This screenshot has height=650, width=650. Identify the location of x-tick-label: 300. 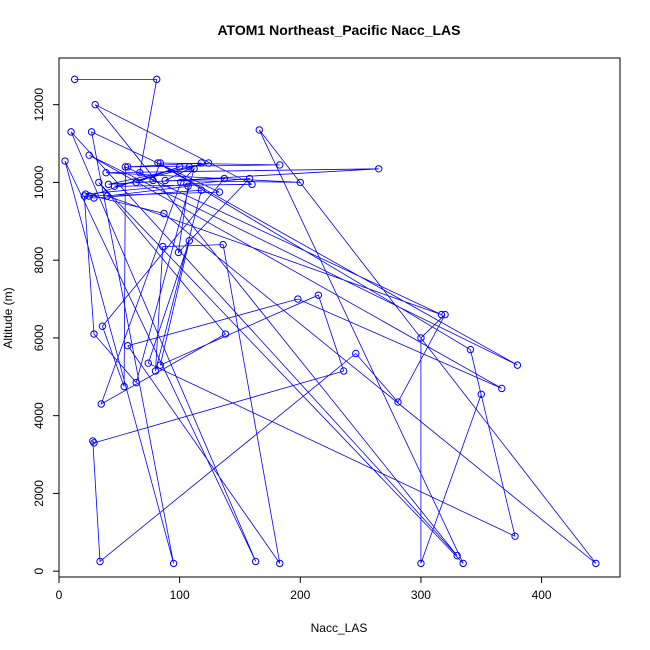
(421, 595).